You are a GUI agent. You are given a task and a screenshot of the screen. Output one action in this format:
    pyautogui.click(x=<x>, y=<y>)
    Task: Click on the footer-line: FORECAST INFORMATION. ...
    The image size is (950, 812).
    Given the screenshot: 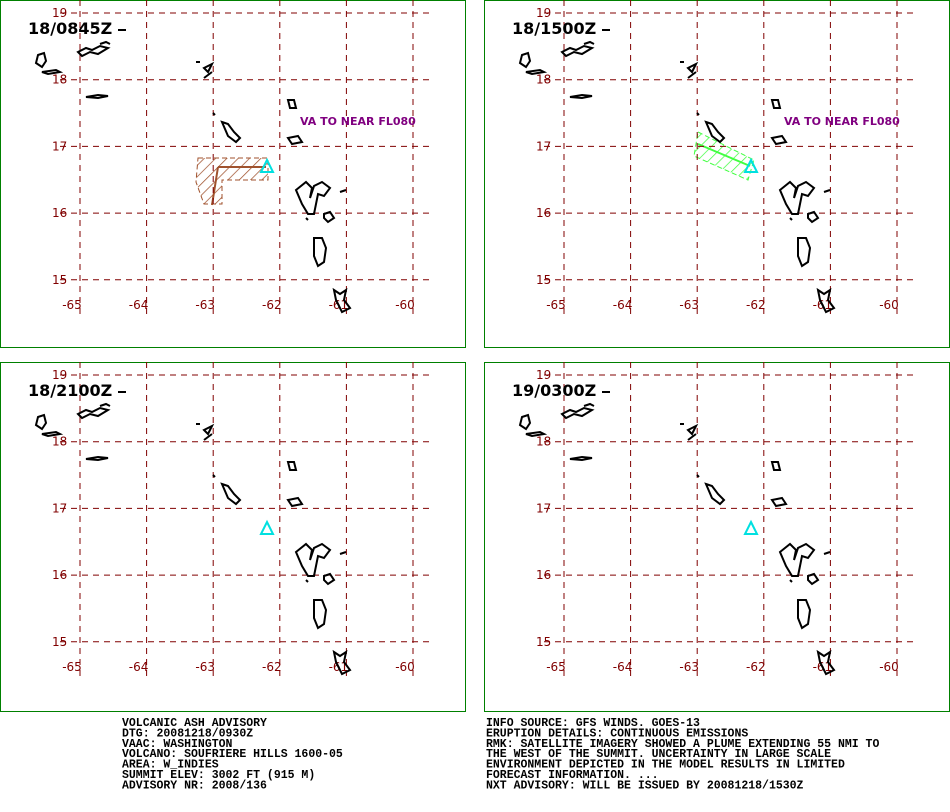 What is the action you would take?
    pyautogui.click(x=572, y=775)
    